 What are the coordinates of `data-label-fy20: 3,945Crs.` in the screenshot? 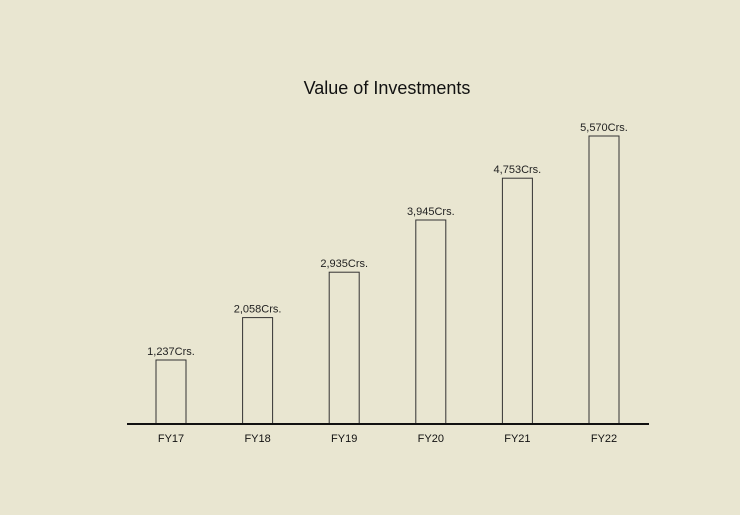 It's located at (431, 212).